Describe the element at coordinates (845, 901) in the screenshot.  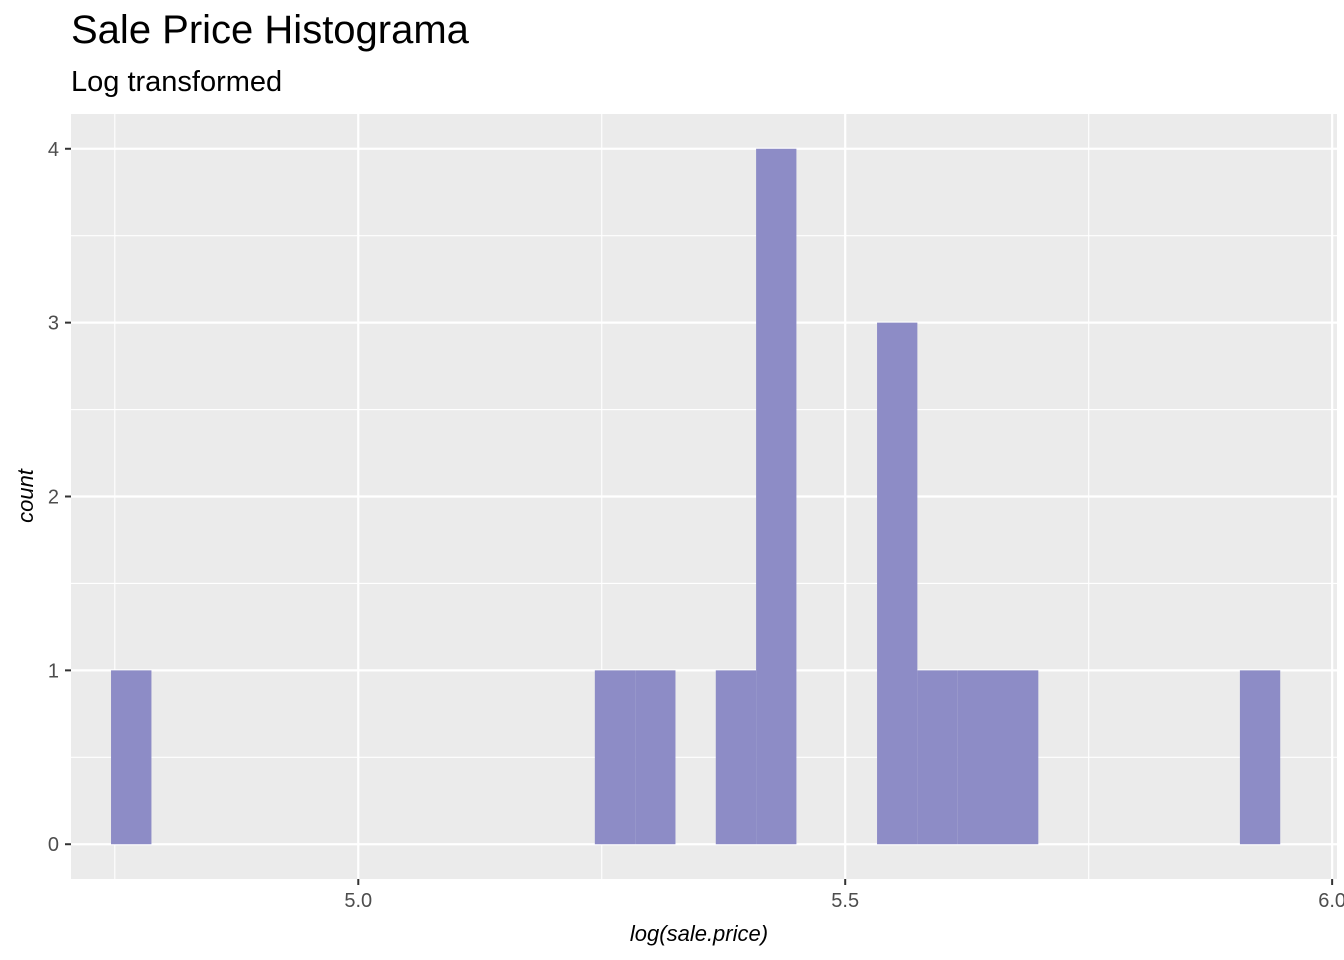
I see `x-tick-label: 5.5` at that location.